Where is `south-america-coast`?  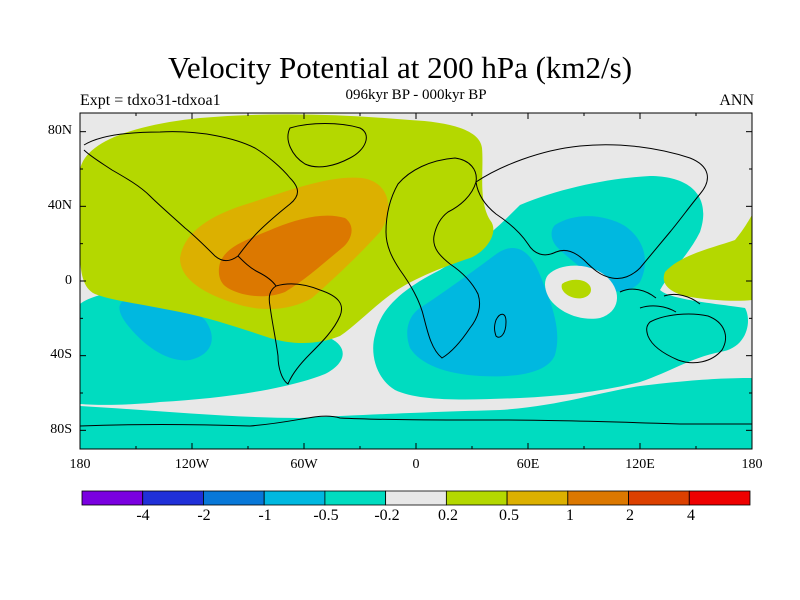
south-america-coast is located at coordinates (305, 334).